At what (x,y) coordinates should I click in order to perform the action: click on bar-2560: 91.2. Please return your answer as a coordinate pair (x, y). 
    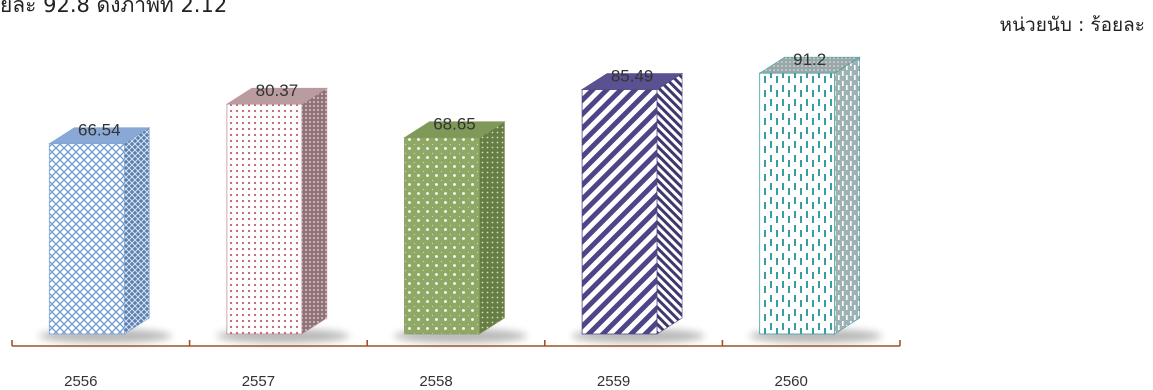
    Looking at the image, I should click on (816, 196).